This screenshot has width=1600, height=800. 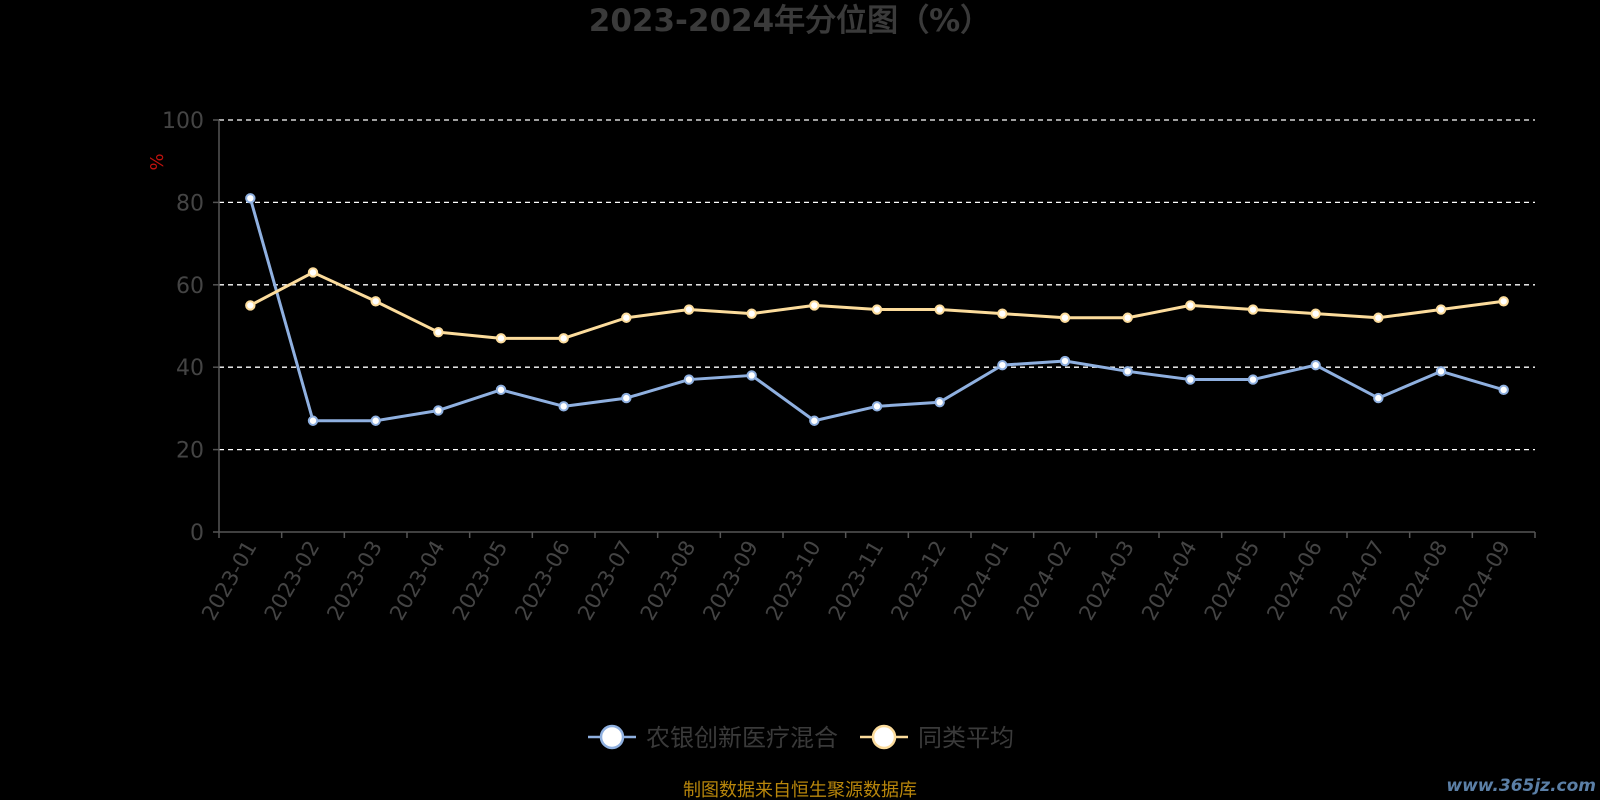 What do you see at coordinates (1106, 581) in the screenshot?
I see `x-tick-label: 2024-03` at bounding box center [1106, 581].